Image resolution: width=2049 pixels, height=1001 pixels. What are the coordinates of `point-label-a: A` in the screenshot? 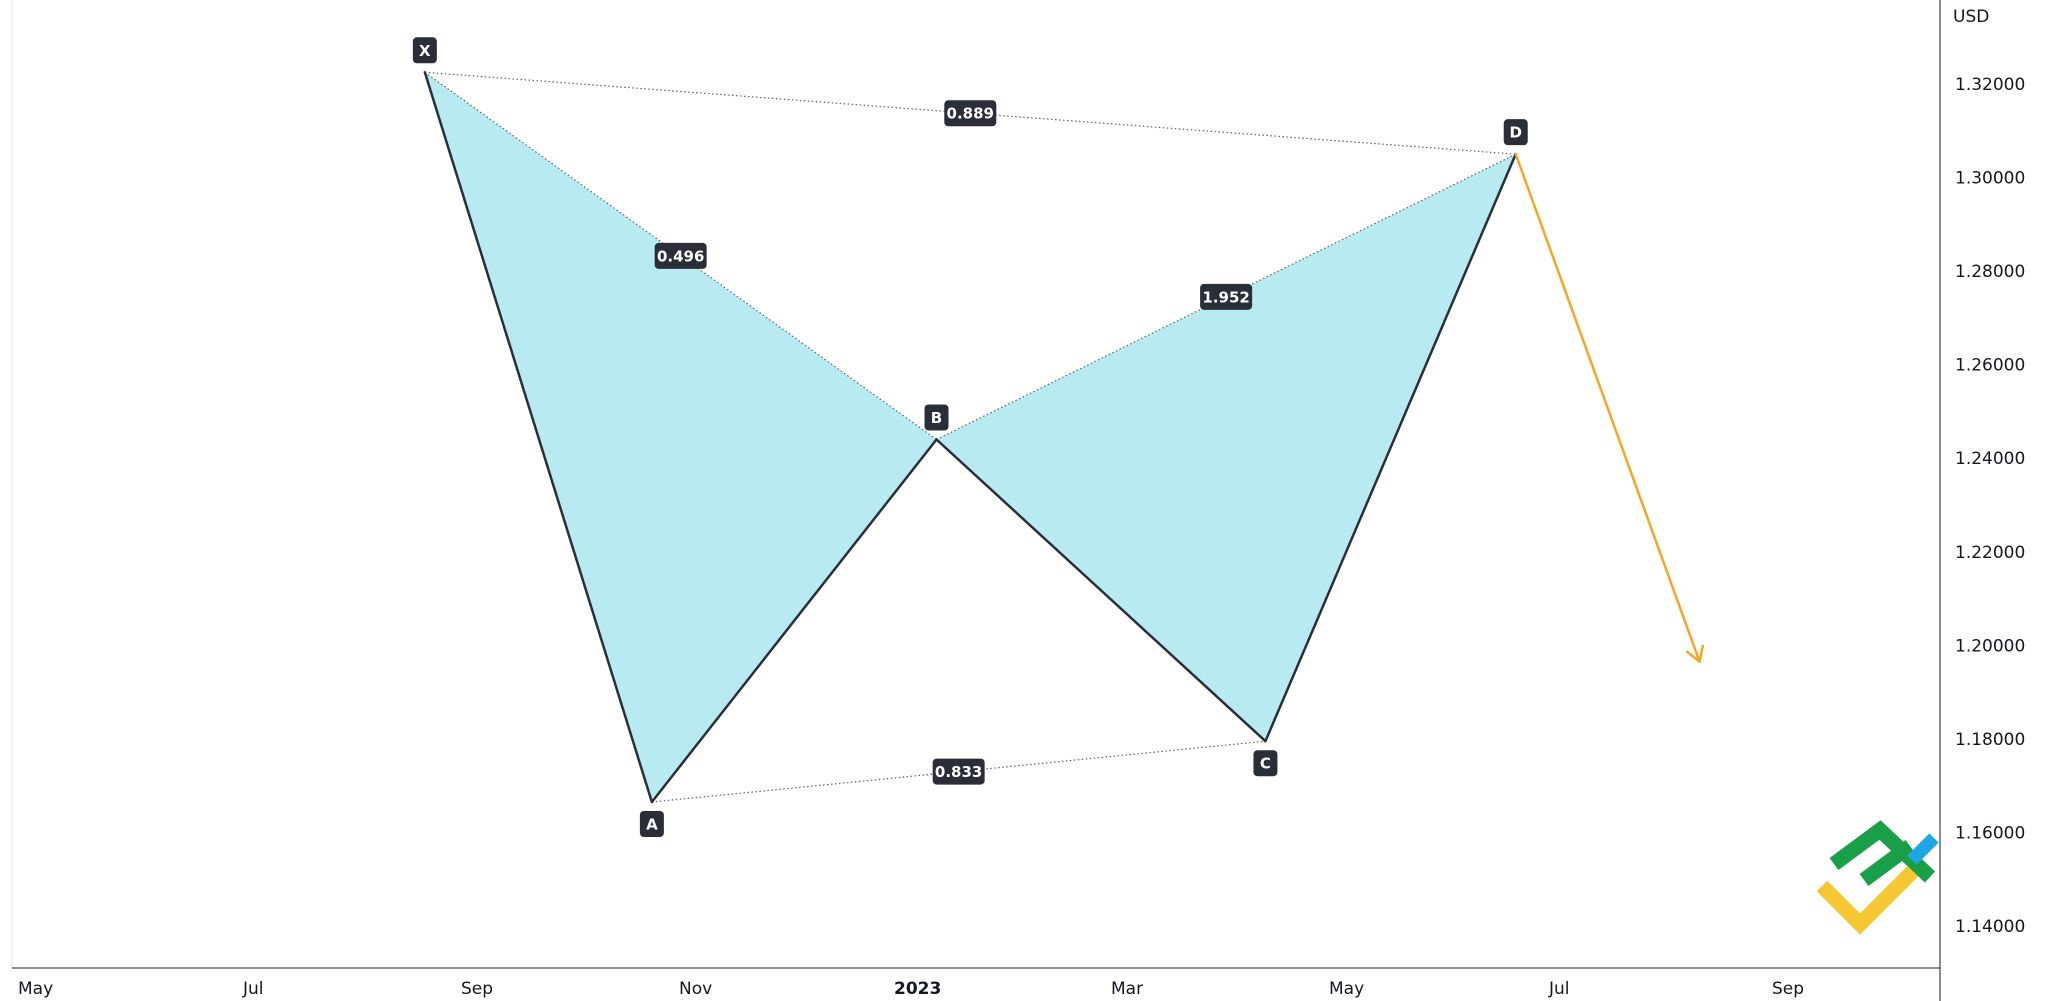 It's located at (651, 823).